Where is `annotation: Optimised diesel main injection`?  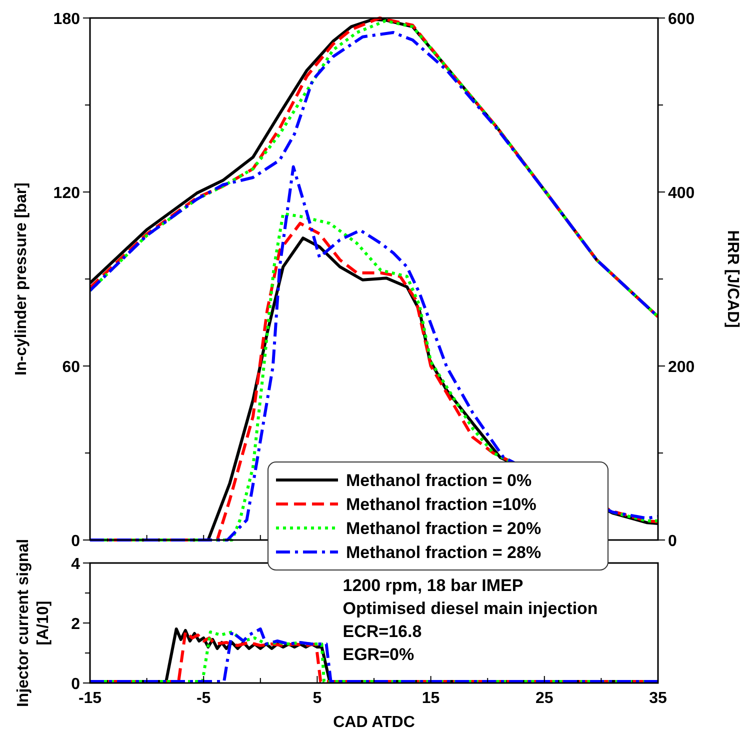
annotation: Optimised diesel main injection is located at coordinates (470, 608).